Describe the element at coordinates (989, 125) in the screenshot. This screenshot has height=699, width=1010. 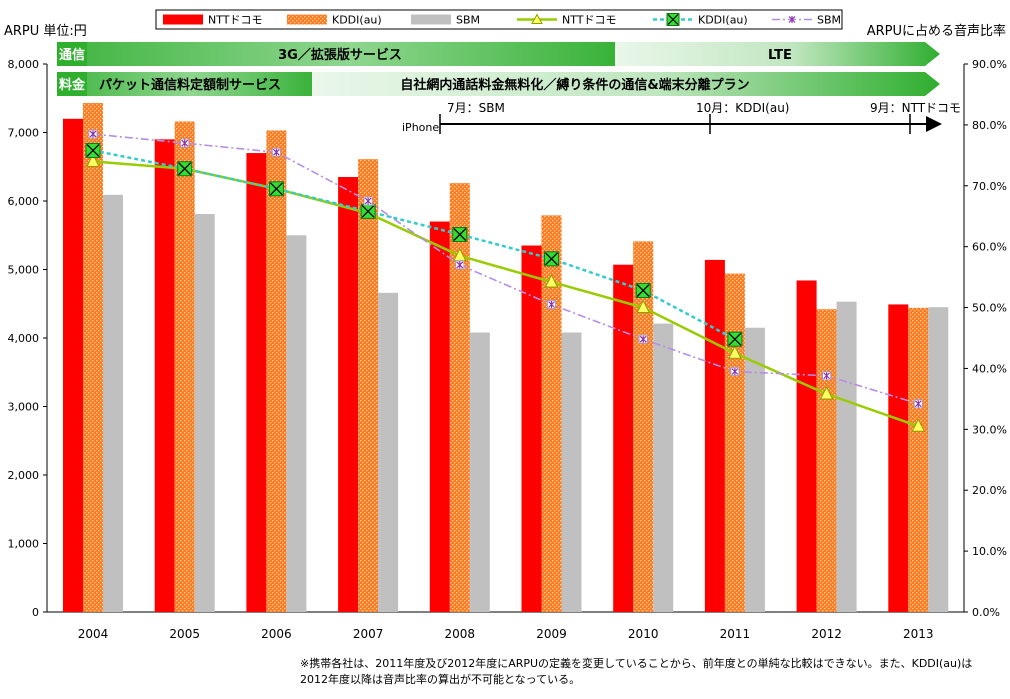
I see `right-tick-label: 80.0%` at that location.